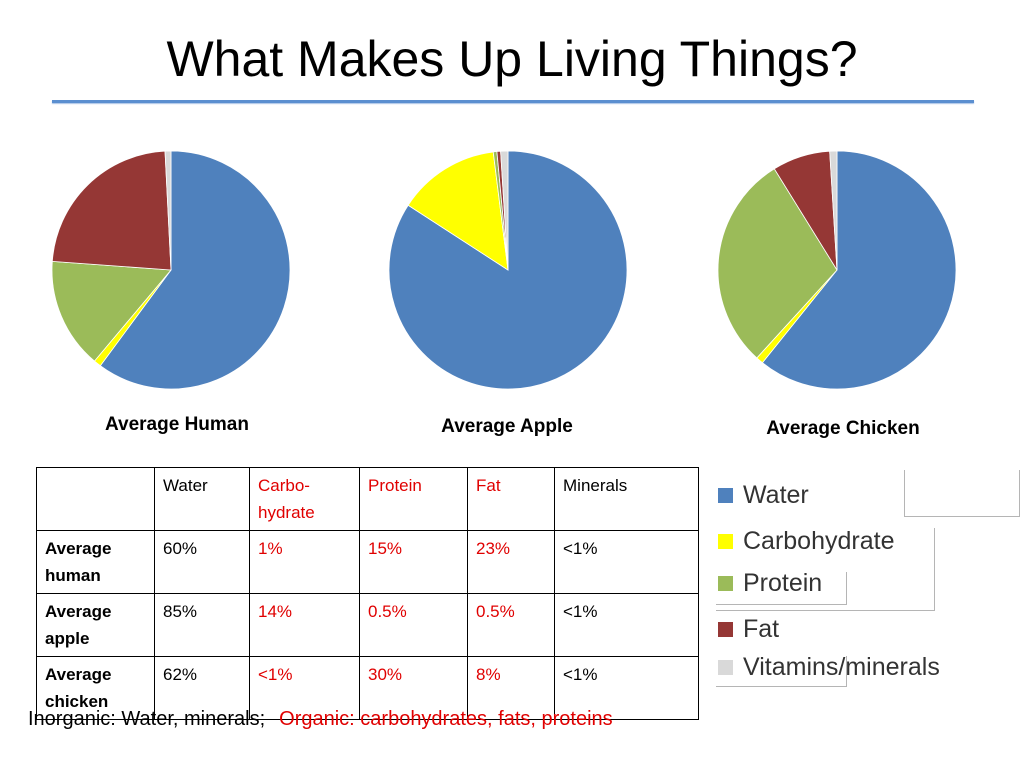 This screenshot has width=1024, height=768. I want to click on table-cell: 8%, so click(511, 688).